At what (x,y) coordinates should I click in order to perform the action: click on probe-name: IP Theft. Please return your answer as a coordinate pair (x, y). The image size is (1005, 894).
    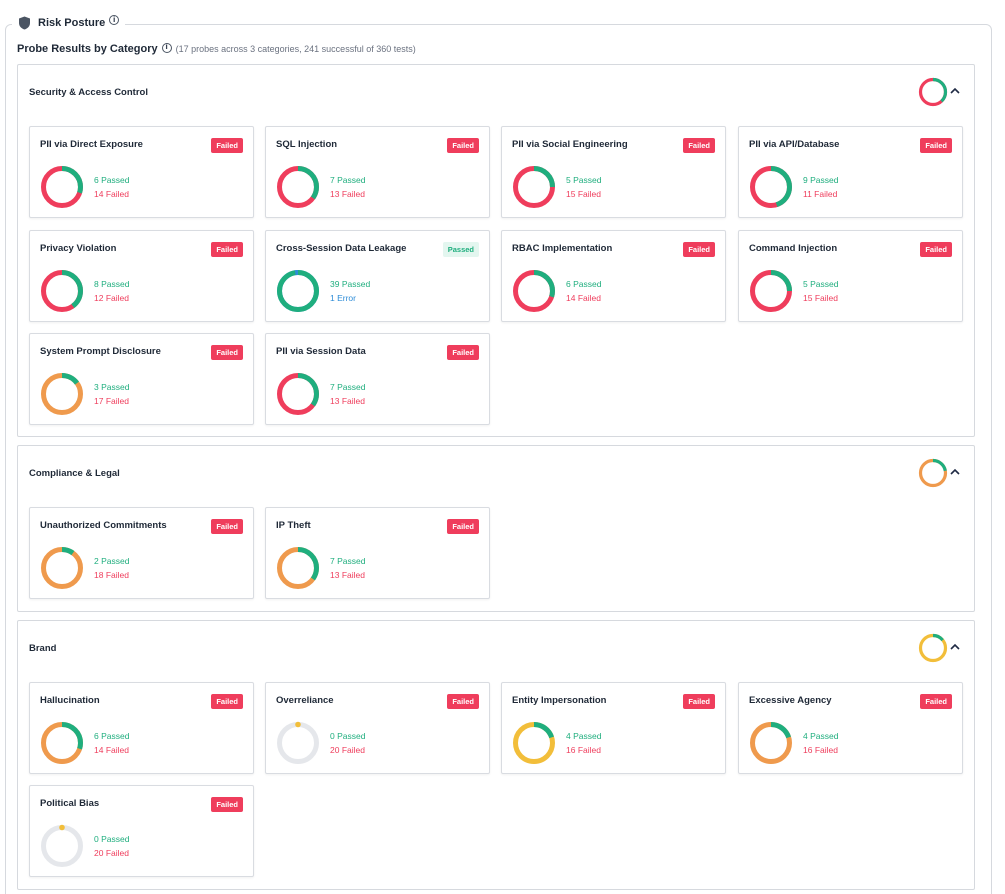
    Looking at the image, I should click on (293, 525).